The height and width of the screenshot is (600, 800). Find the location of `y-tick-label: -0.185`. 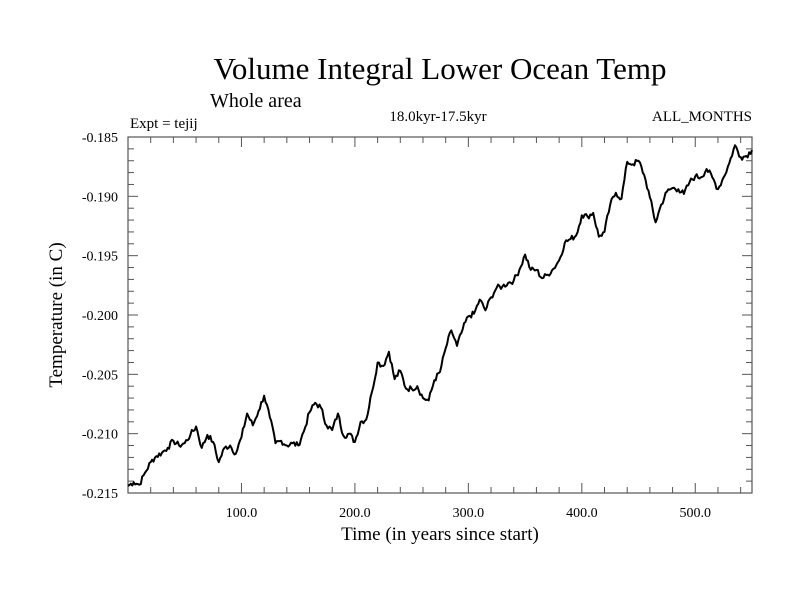

y-tick-label: -0.185 is located at coordinates (100, 138).